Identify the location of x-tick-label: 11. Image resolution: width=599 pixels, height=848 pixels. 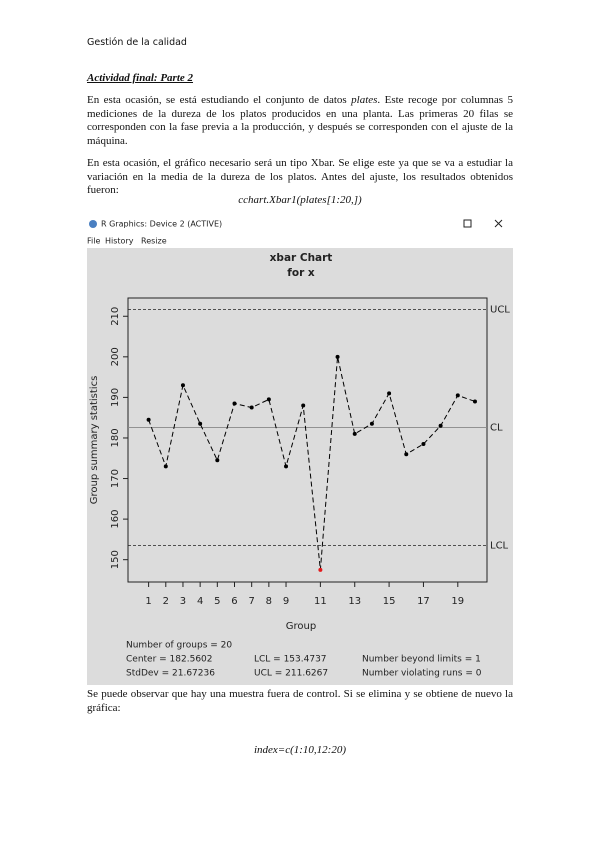
(320, 601).